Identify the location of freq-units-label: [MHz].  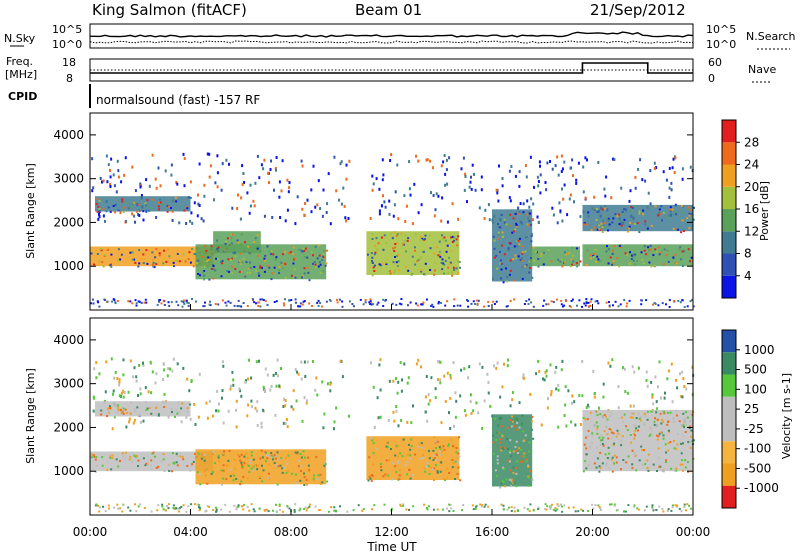
(21, 74).